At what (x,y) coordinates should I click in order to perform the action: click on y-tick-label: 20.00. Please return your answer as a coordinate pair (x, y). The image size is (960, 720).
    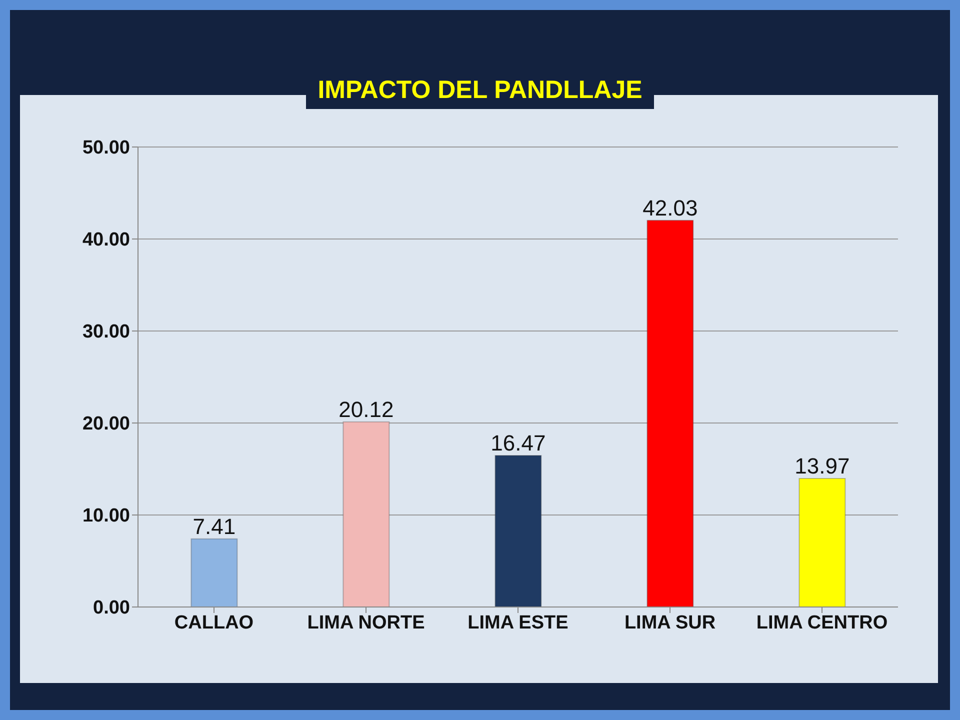
    Looking at the image, I should click on (106, 424).